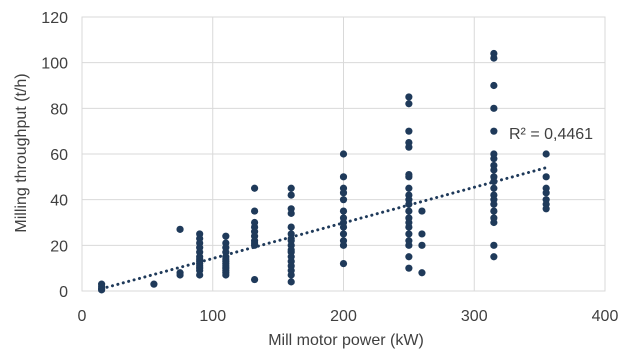  What do you see at coordinates (343, 316) in the screenshot?
I see `x-tick-label: 200` at bounding box center [343, 316].